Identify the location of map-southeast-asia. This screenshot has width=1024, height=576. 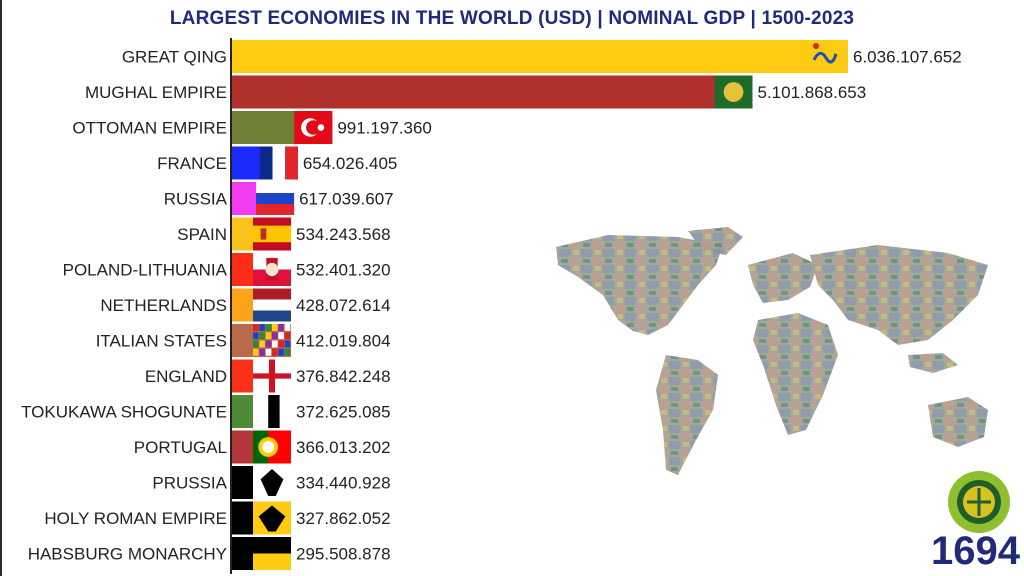
(933, 363).